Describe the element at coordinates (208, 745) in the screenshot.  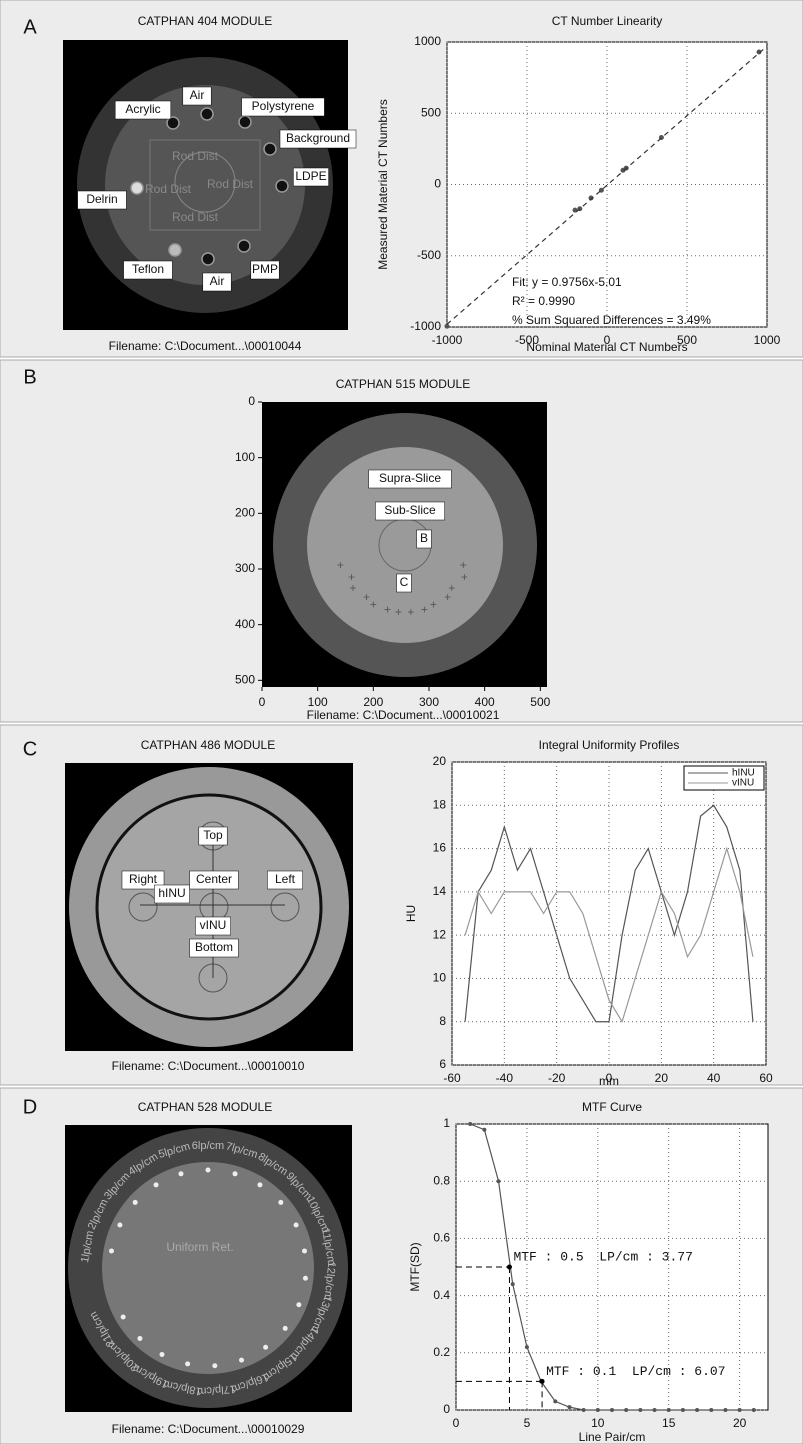
I see `image-title: CATPHAN 486 MODULE` at that location.